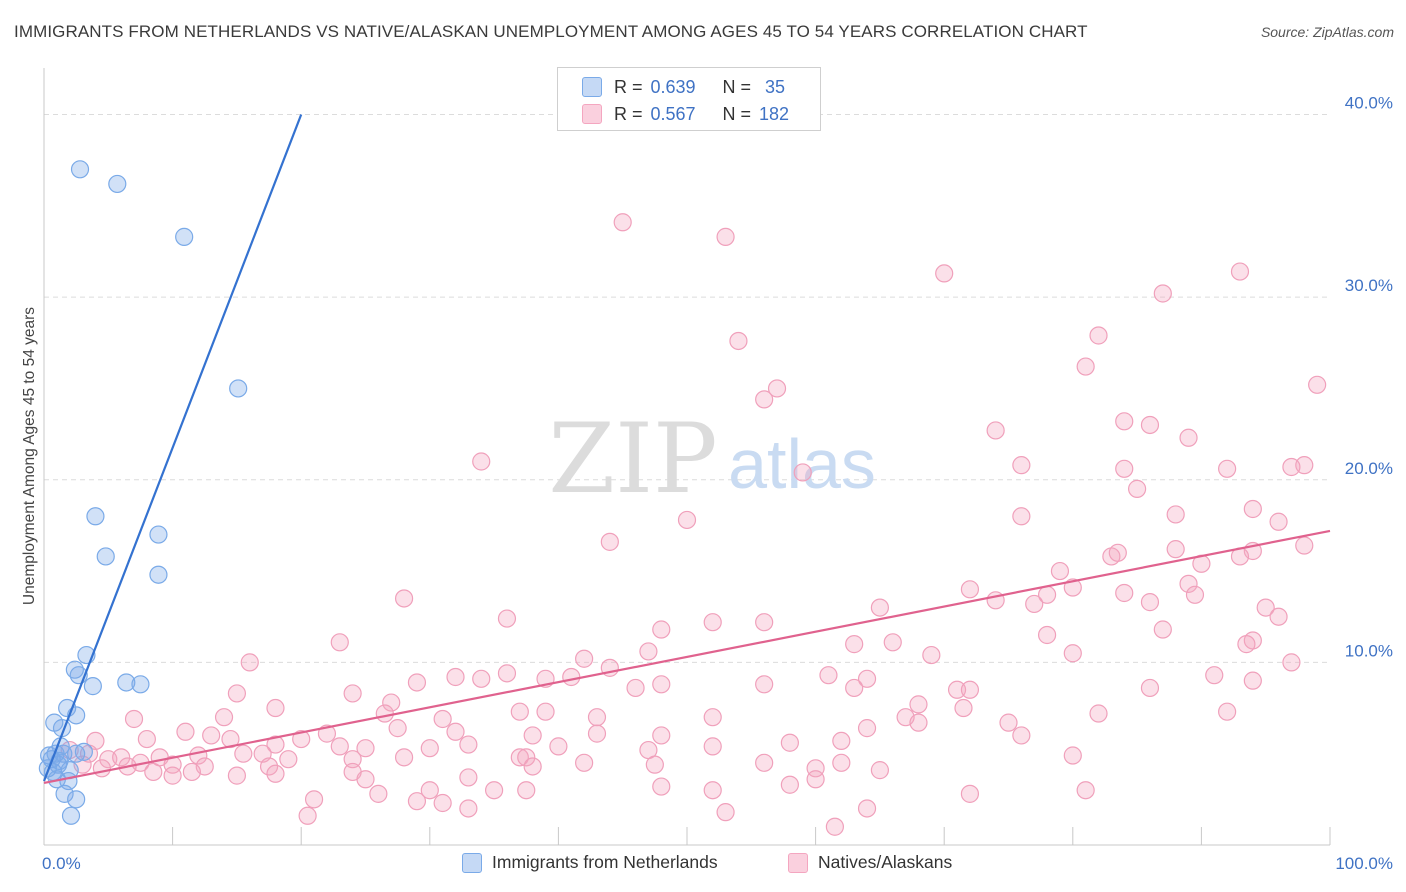 This screenshot has height=892, width=1406. I want to click on y-tick-label: 10.0%, so click(1369, 650).